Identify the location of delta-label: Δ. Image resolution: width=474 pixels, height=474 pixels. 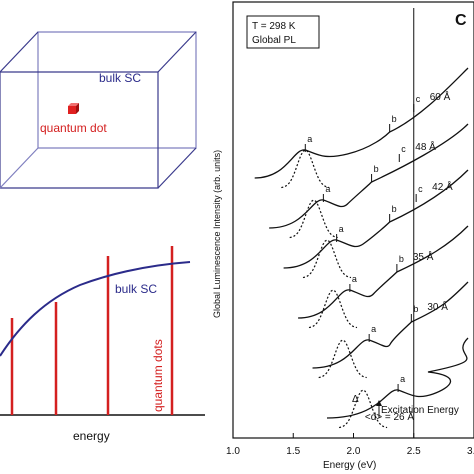
(355, 399).